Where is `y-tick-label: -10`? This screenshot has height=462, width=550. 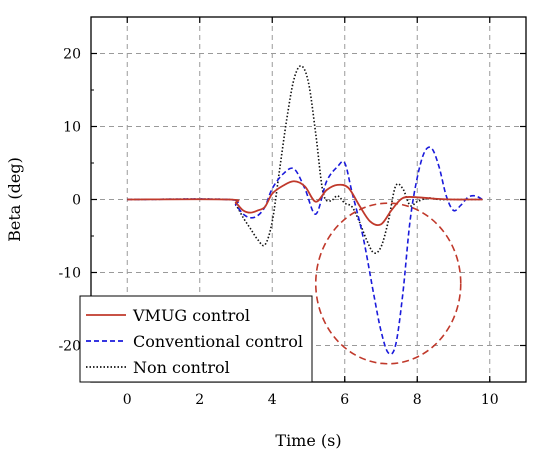
y-tick-label: -10 is located at coordinates (69, 274).